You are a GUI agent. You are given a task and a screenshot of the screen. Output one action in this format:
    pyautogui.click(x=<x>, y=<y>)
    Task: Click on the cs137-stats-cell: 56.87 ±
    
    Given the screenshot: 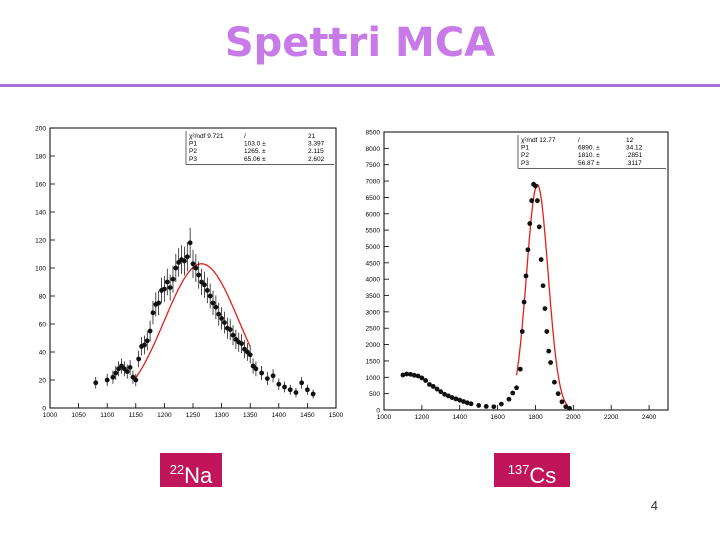 What is the action you would take?
    pyautogui.click(x=589, y=163)
    